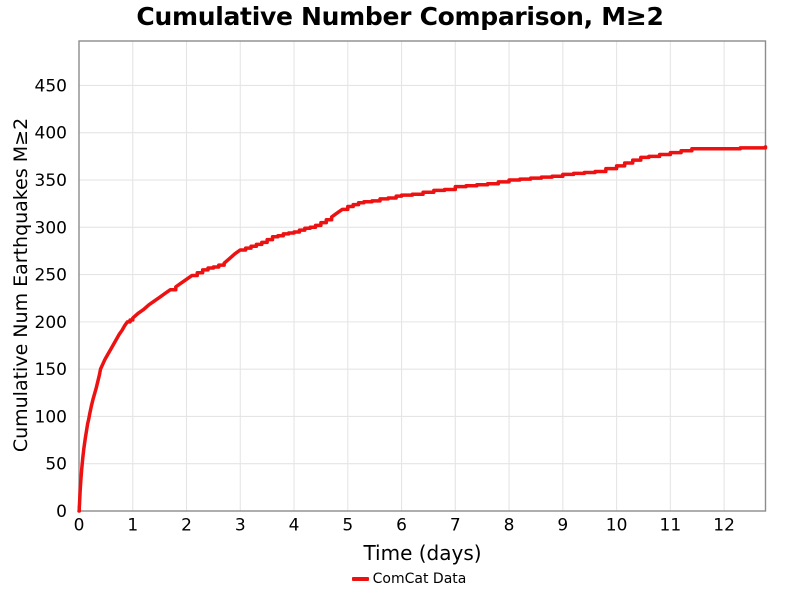 This screenshot has width=800, height=600. I want to click on y-tick-label: 150, so click(51, 370).